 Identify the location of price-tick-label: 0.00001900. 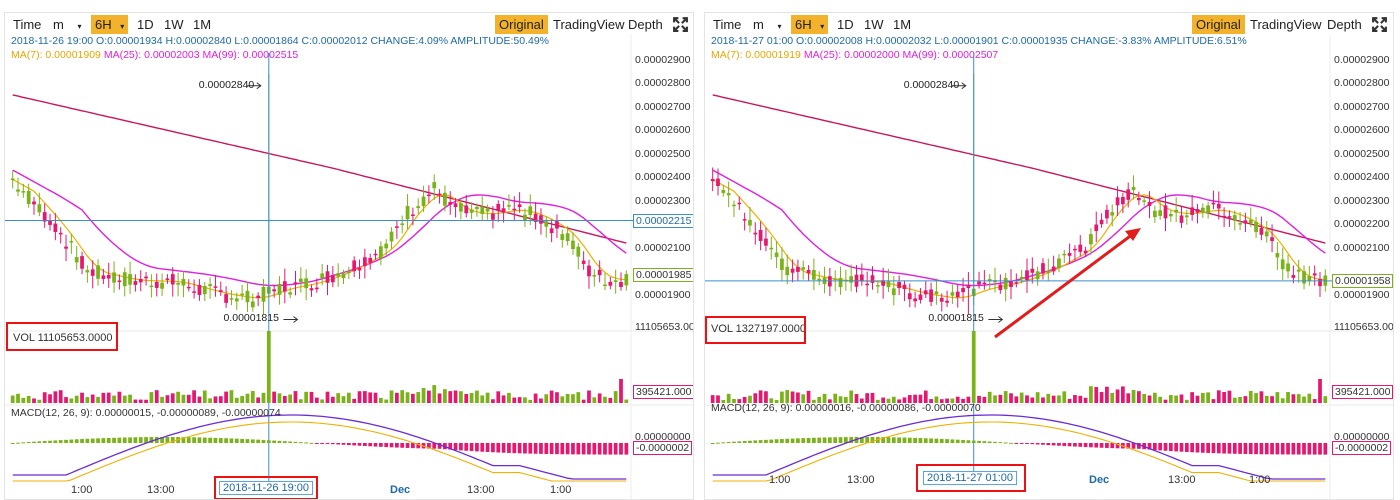
(663, 294).